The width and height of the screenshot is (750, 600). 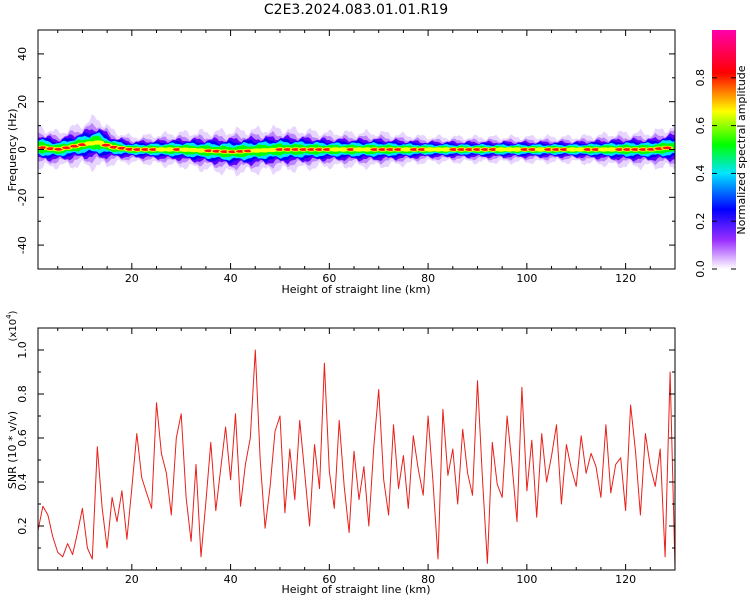 What do you see at coordinates (132, 579) in the screenshot?
I see `snr-xtick-label: 20` at bounding box center [132, 579].